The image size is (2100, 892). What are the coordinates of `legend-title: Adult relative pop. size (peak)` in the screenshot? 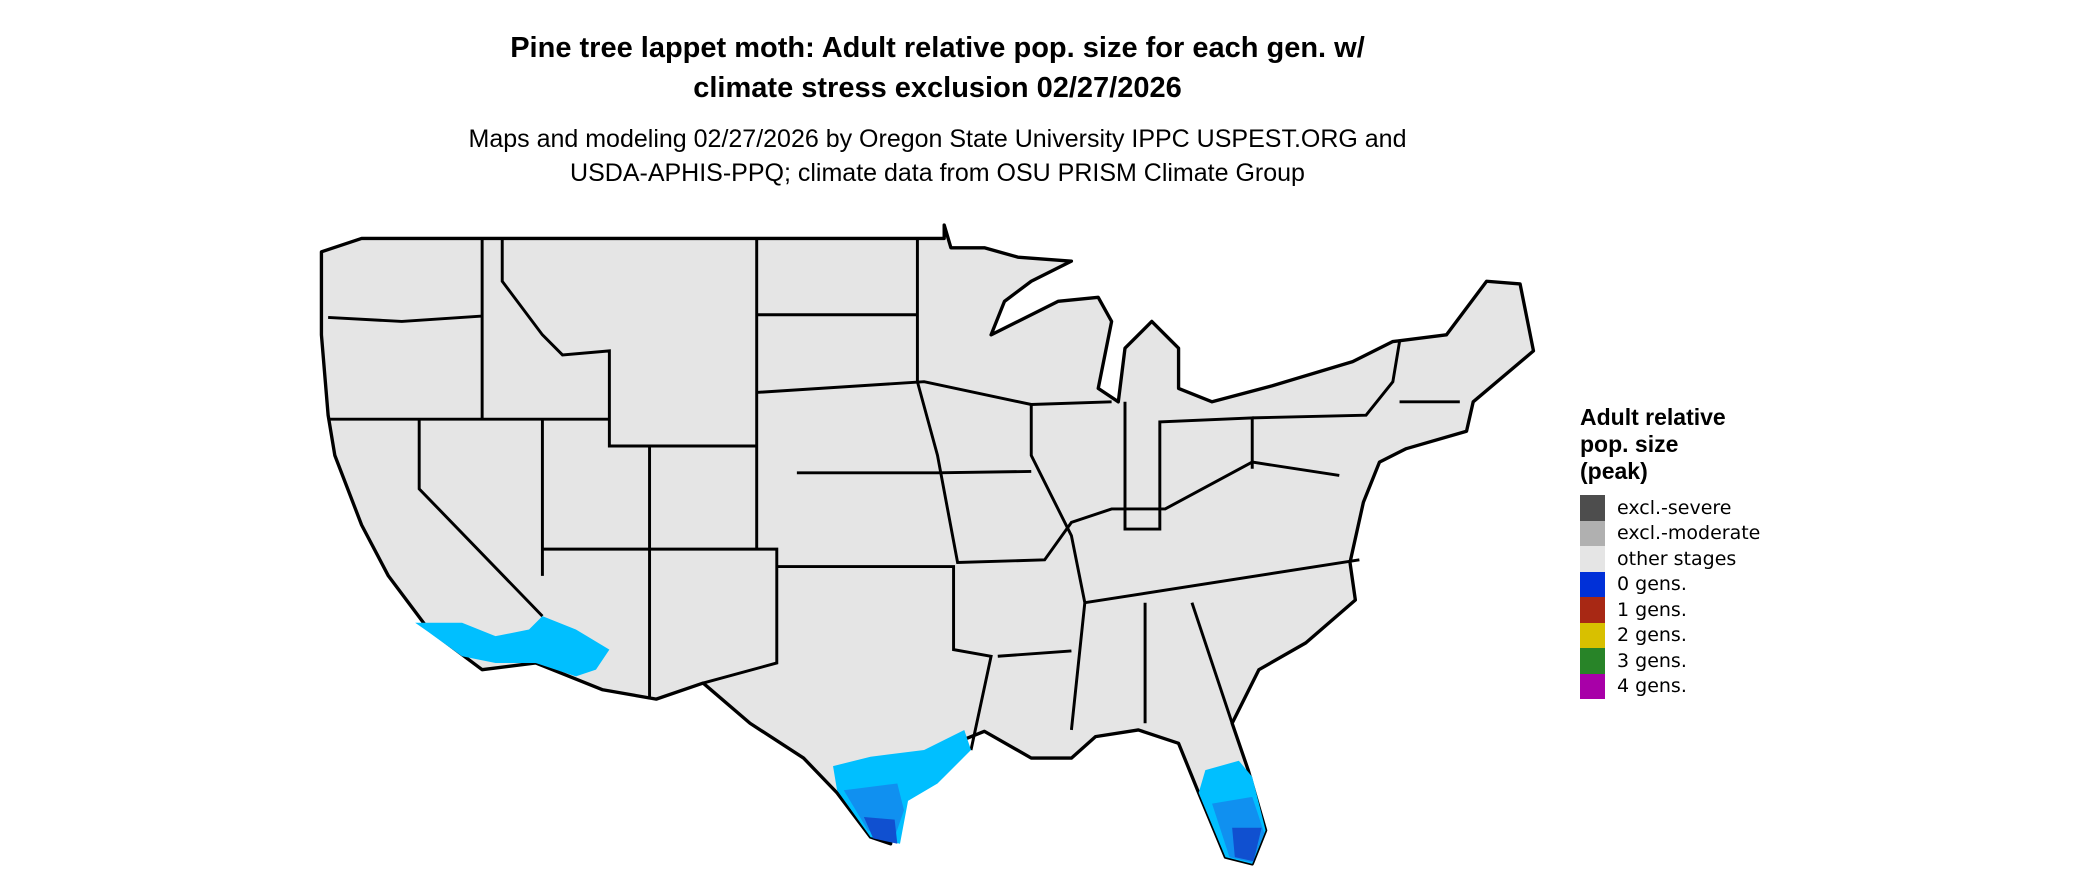 It's located at (1670, 444).